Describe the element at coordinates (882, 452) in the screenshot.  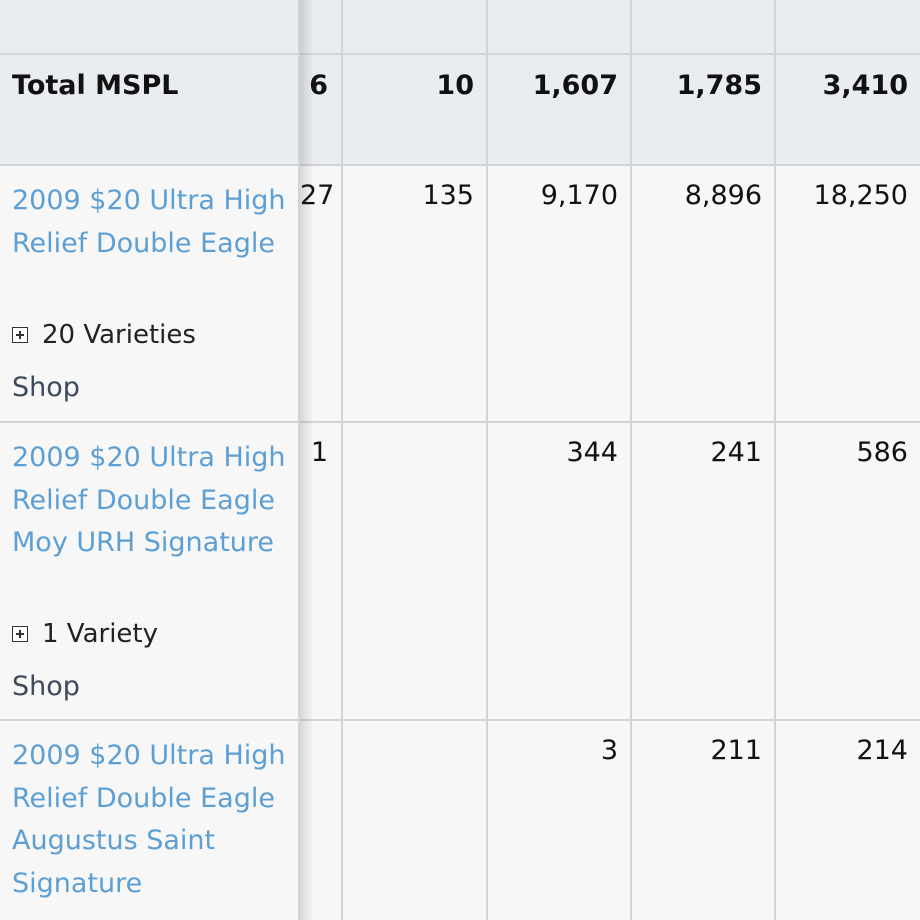
I see `value: 586` at that location.